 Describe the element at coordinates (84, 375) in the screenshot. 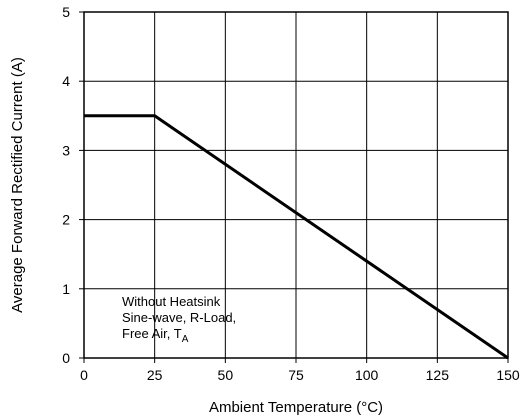

I see `x-tick-label: 0` at that location.